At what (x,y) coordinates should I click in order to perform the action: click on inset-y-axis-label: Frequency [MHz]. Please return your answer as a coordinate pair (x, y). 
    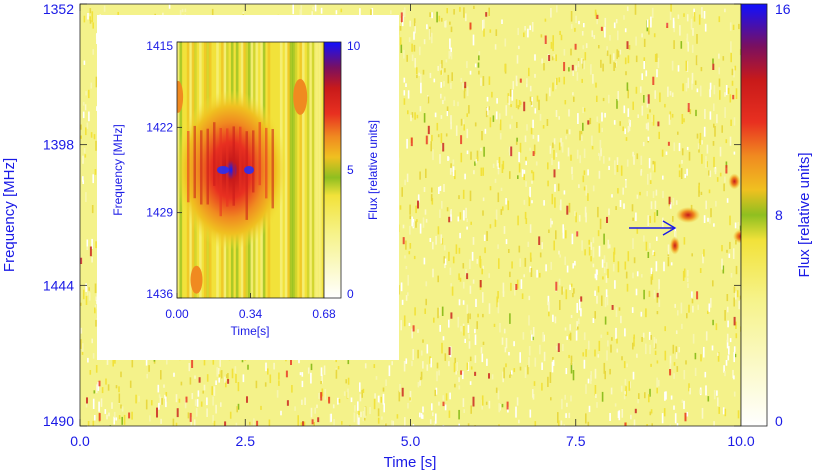
    Looking at the image, I should click on (118, 169).